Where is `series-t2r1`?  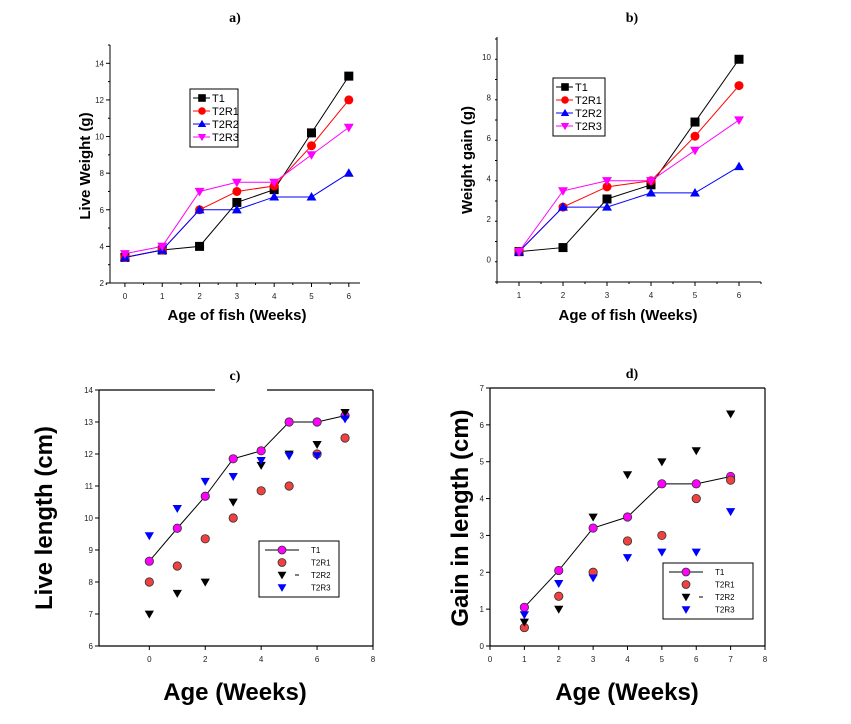
series-t2r1 is located at coordinates (627, 554).